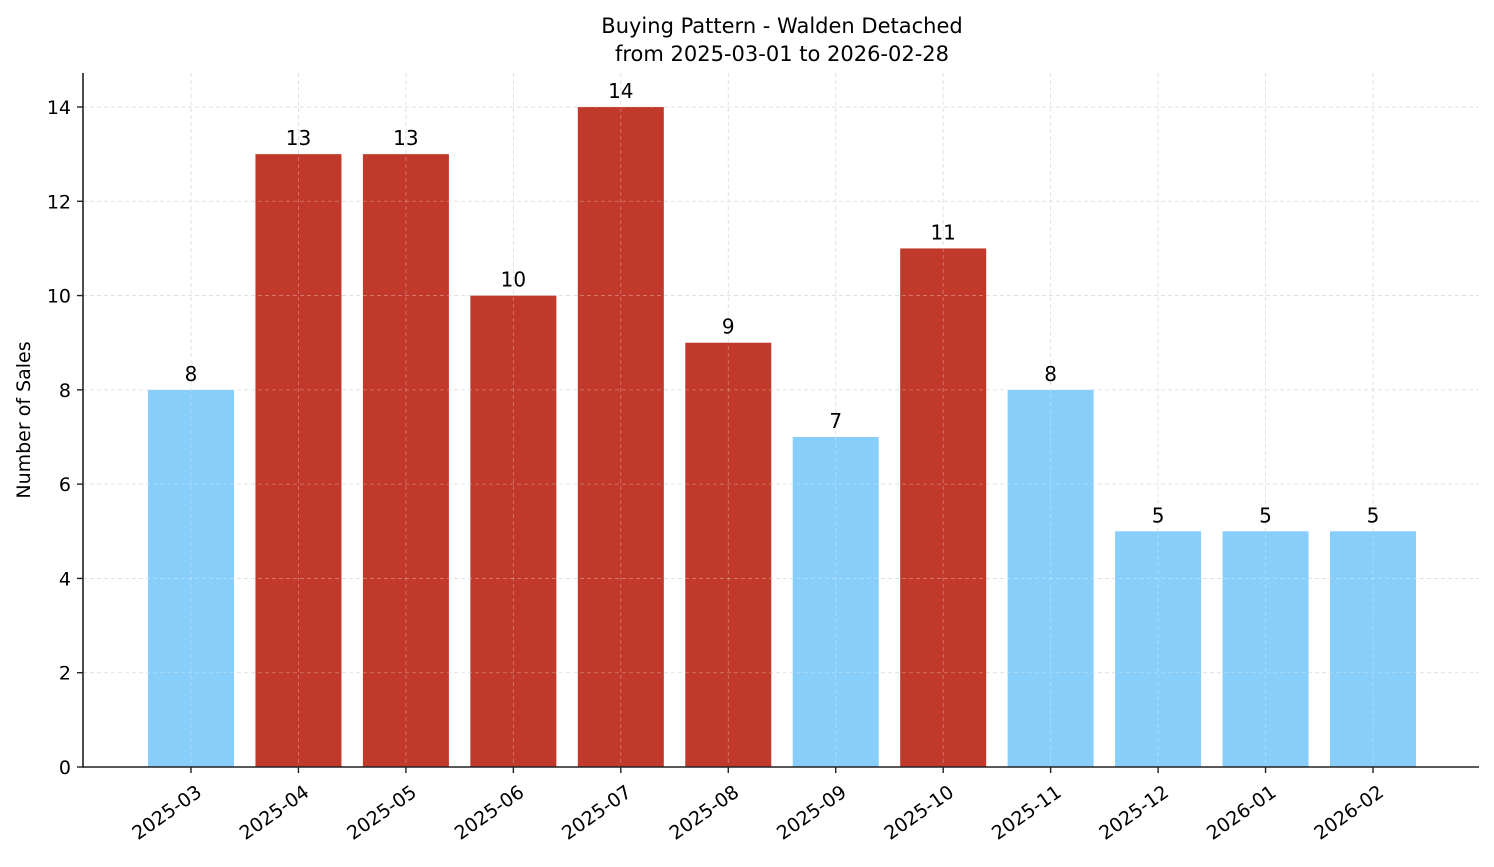 The width and height of the screenshot is (1494, 867). I want to click on y-tick-label: 6, so click(65, 485).